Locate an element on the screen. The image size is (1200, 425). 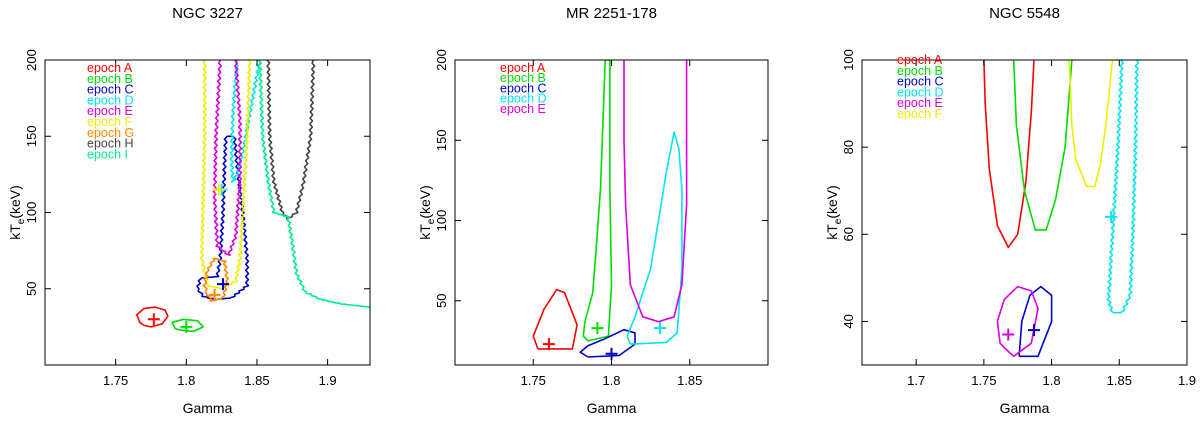
panel-title: MR 2251-178 is located at coordinates (611, 13).